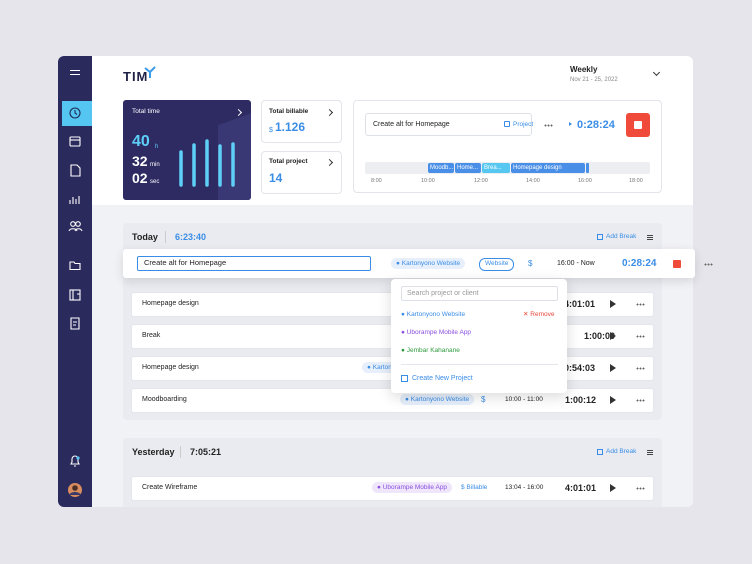 The image size is (752, 564). Describe the element at coordinates (474, 487) in the screenshot. I see `billable-toggle: $ Billable` at that location.